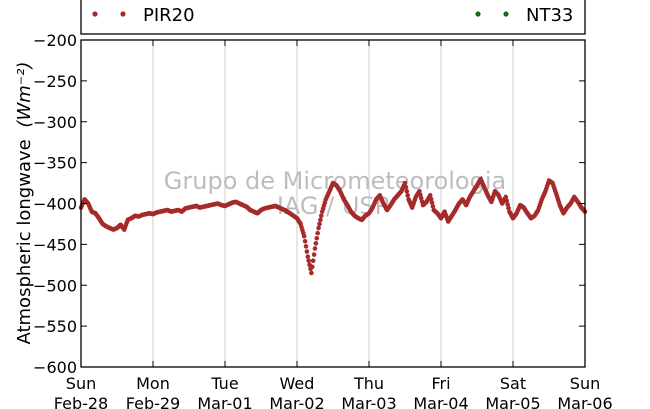 The image size is (650, 409). Describe the element at coordinates (335, 181) in the screenshot. I see `watermark-line-1: Grupo de Micrometeorologia` at that location.